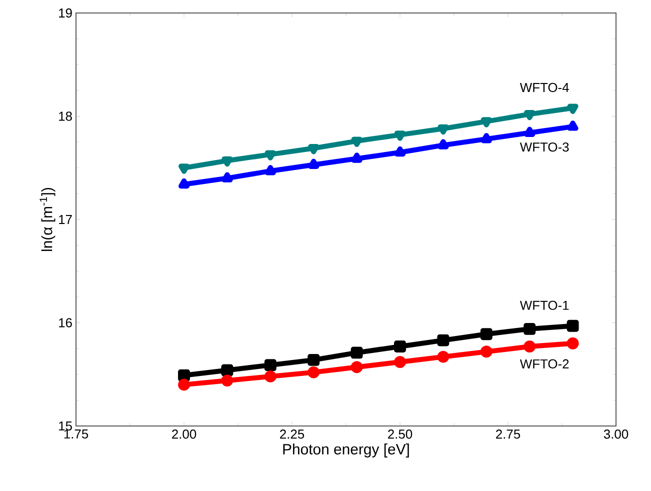 This screenshot has height=491, width=651. What do you see at coordinates (292, 434) in the screenshot?
I see `x-tick-label: 2.25` at bounding box center [292, 434].